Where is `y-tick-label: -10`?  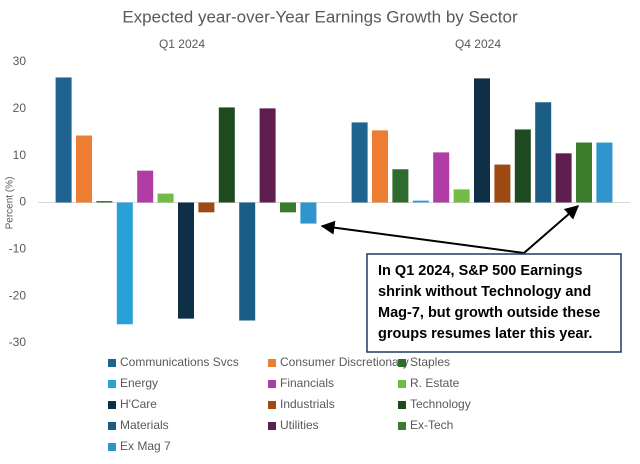
y-tick-label: -10 is located at coordinates (18, 249).